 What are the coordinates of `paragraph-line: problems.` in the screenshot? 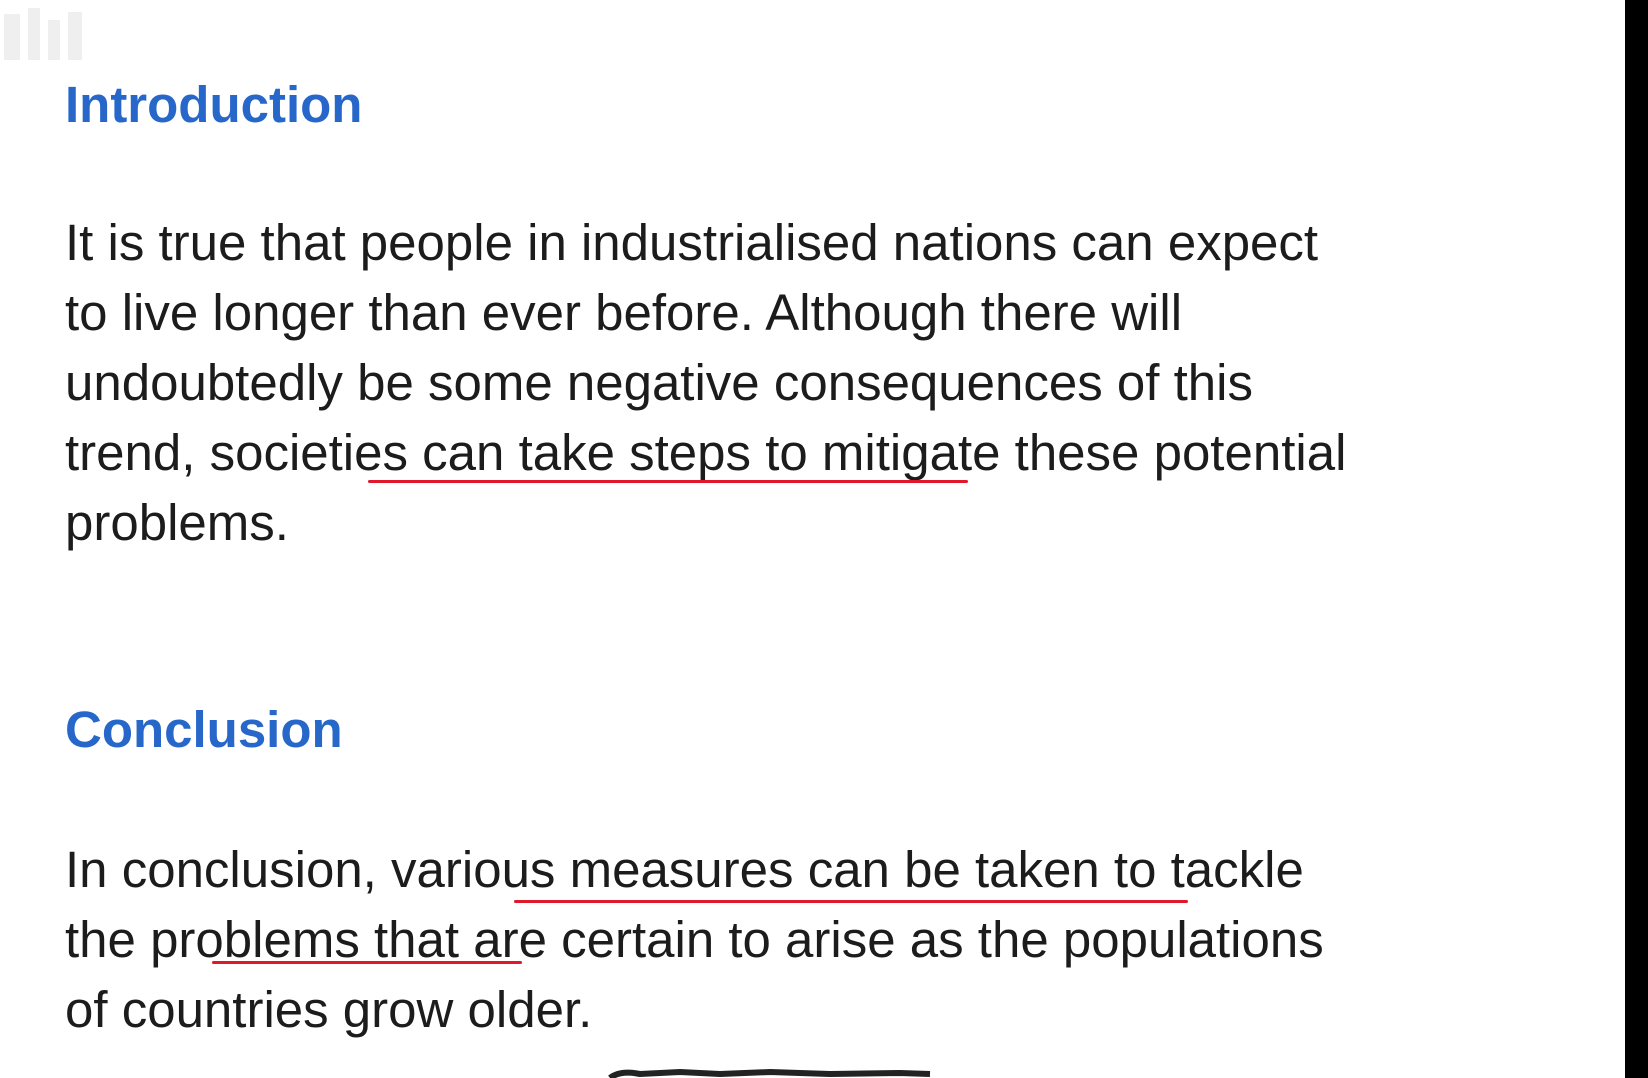 It's located at (177, 522).